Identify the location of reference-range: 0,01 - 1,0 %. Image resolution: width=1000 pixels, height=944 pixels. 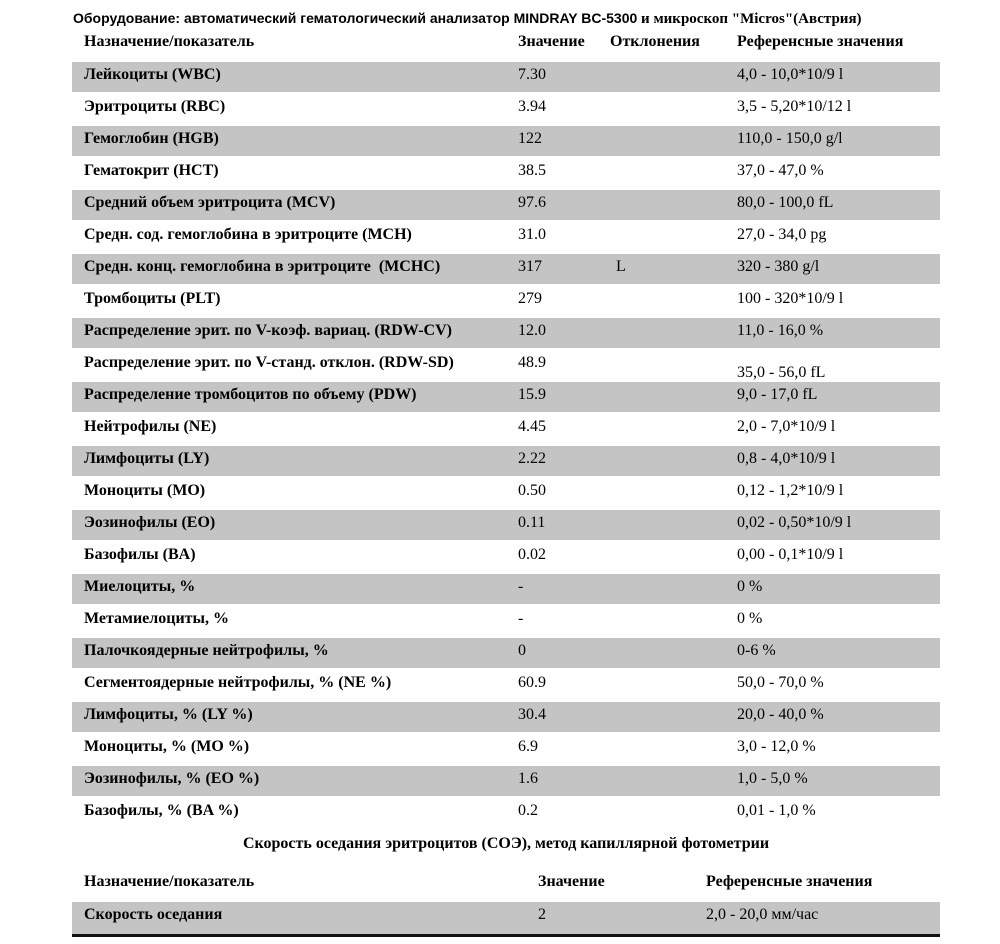
(776, 810).